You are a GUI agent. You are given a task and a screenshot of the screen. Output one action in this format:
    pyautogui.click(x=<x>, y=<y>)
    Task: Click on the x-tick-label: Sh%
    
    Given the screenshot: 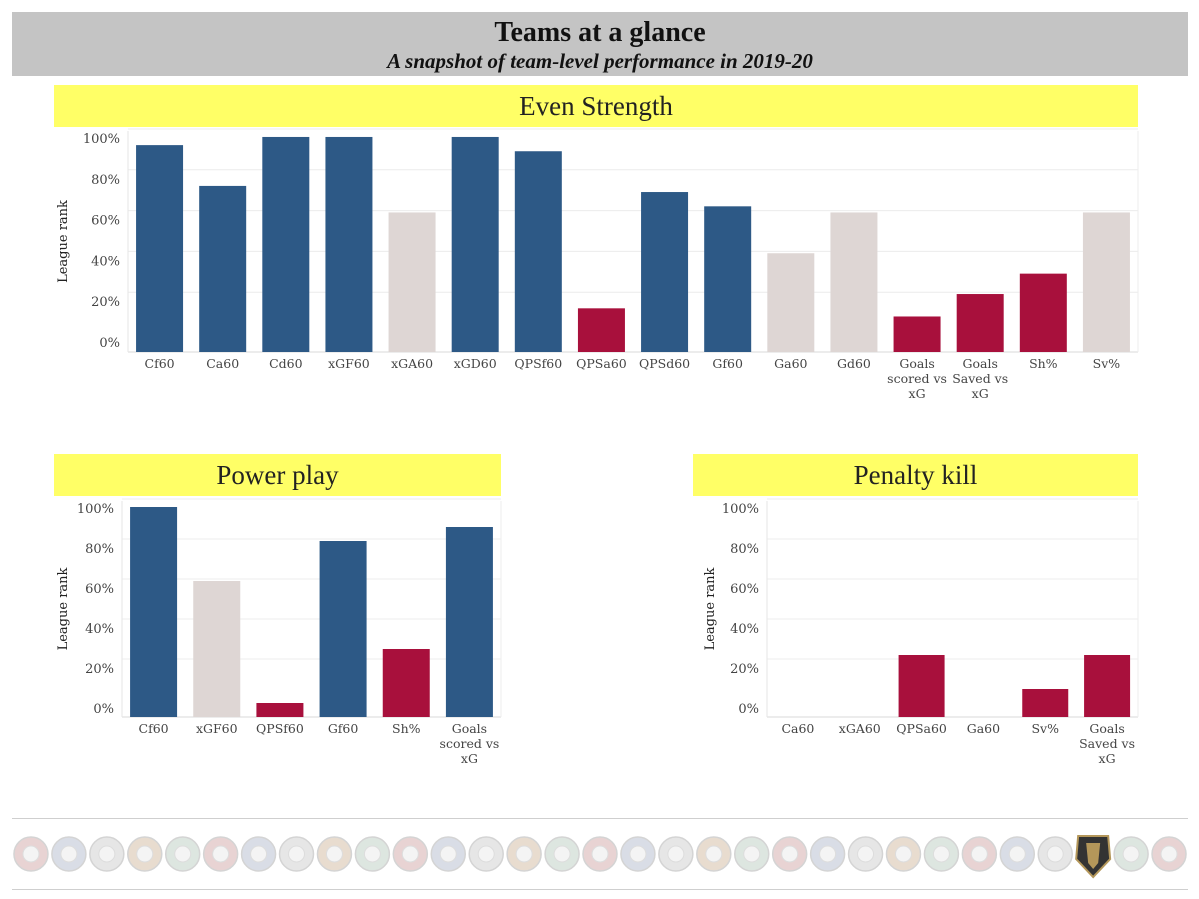 What is the action you would take?
    pyautogui.click(x=406, y=728)
    